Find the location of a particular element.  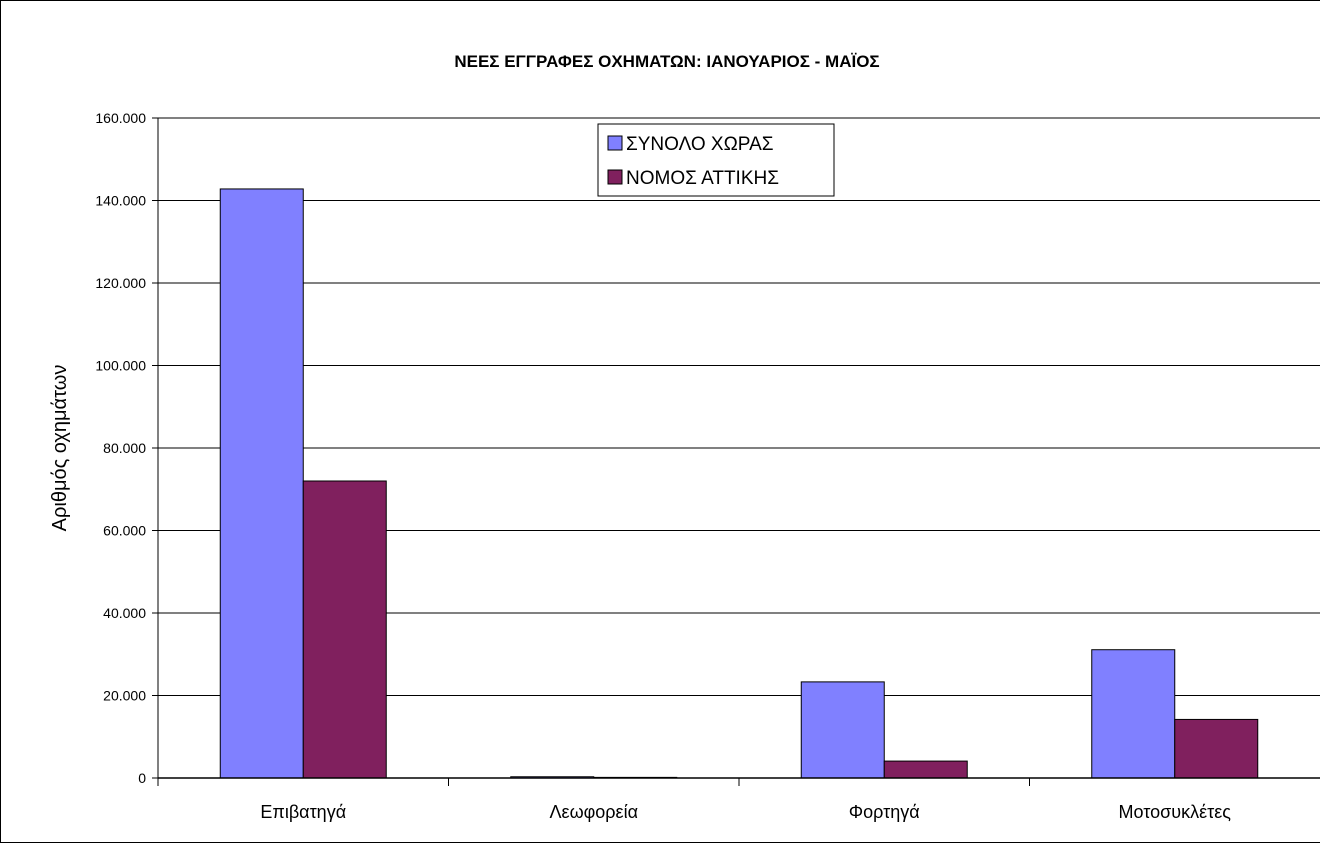

y-axis-label: Αριθμός οχημάτων is located at coordinates (60, 448).